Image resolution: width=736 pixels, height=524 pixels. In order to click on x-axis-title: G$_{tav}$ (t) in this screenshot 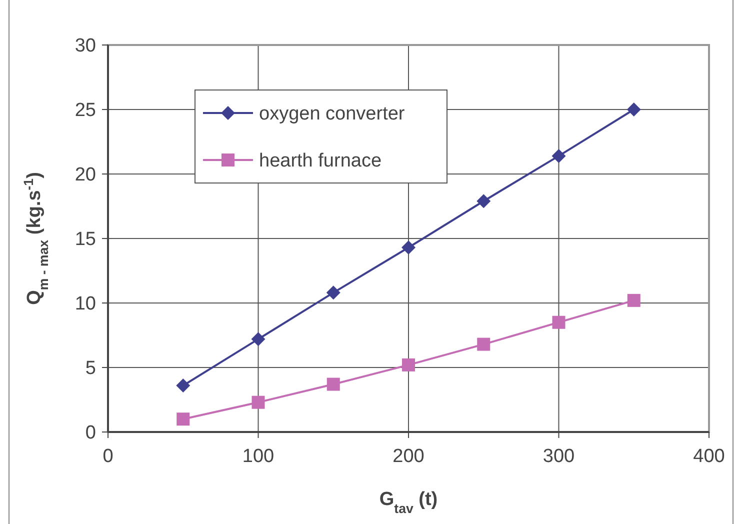, I will do `click(408, 502)`.